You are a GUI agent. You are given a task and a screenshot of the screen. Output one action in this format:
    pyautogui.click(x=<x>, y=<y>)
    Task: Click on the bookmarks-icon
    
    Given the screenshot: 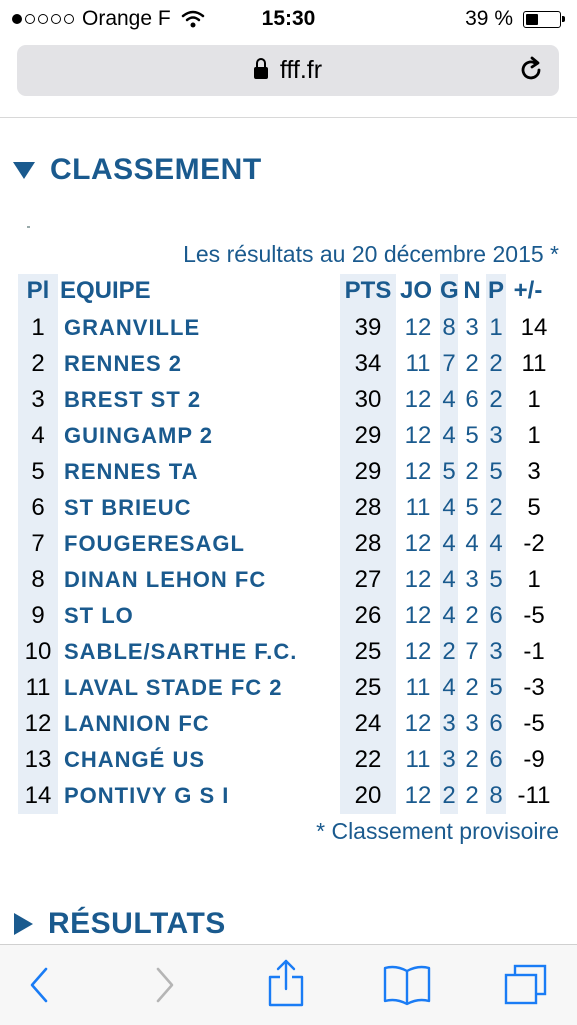 What is the action you would take?
    pyautogui.click(x=407, y=985)
    